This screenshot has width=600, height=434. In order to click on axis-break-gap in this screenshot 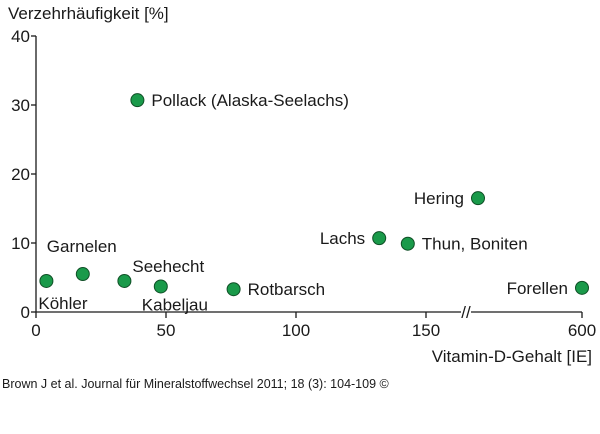, I will do `click(466, 312)`.